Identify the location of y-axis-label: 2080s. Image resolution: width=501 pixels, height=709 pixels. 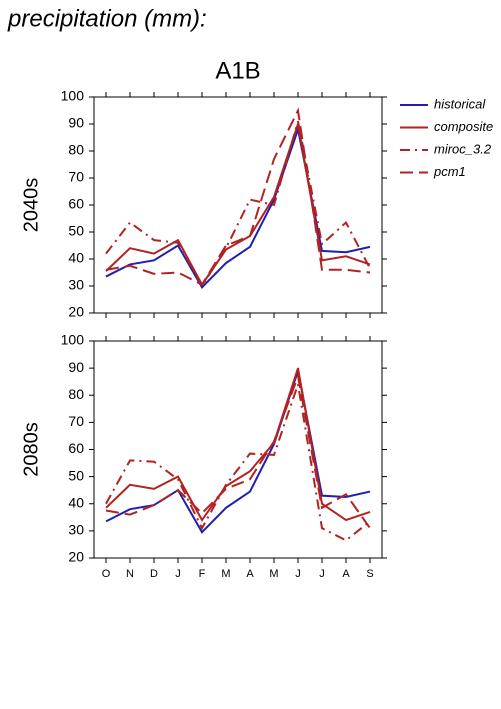
(31, 449).